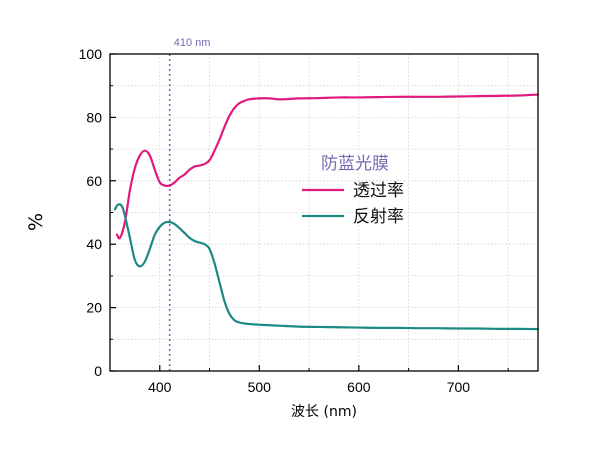  What do you see at coordinates (94, 244) in the screenshot?
I see `y-tick-label: 40` at bounding box center [94, 244].